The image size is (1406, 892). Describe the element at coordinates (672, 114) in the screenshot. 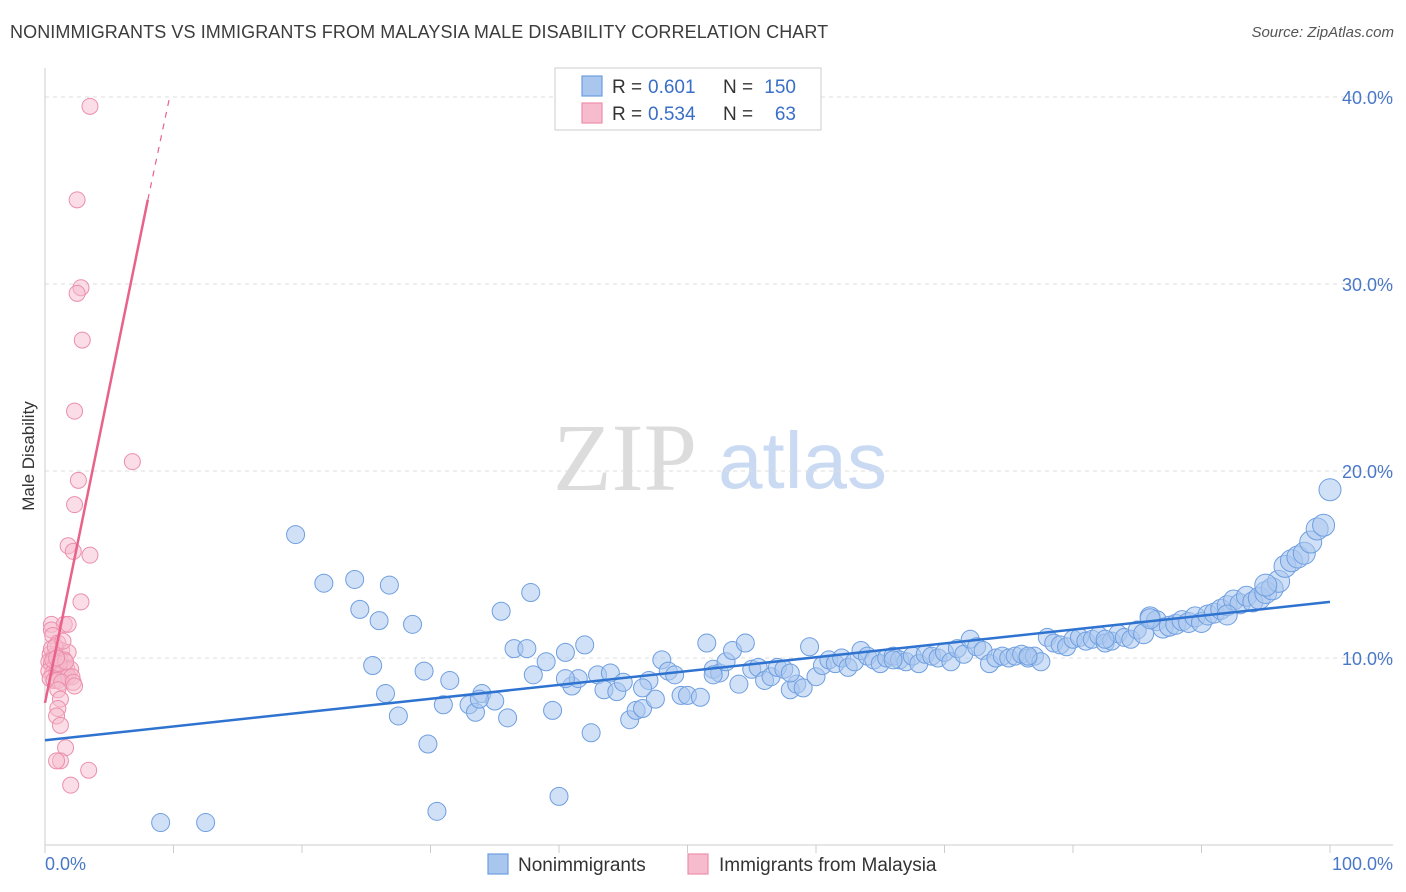

I see `legend-r-value-2: 0.534` at that location.